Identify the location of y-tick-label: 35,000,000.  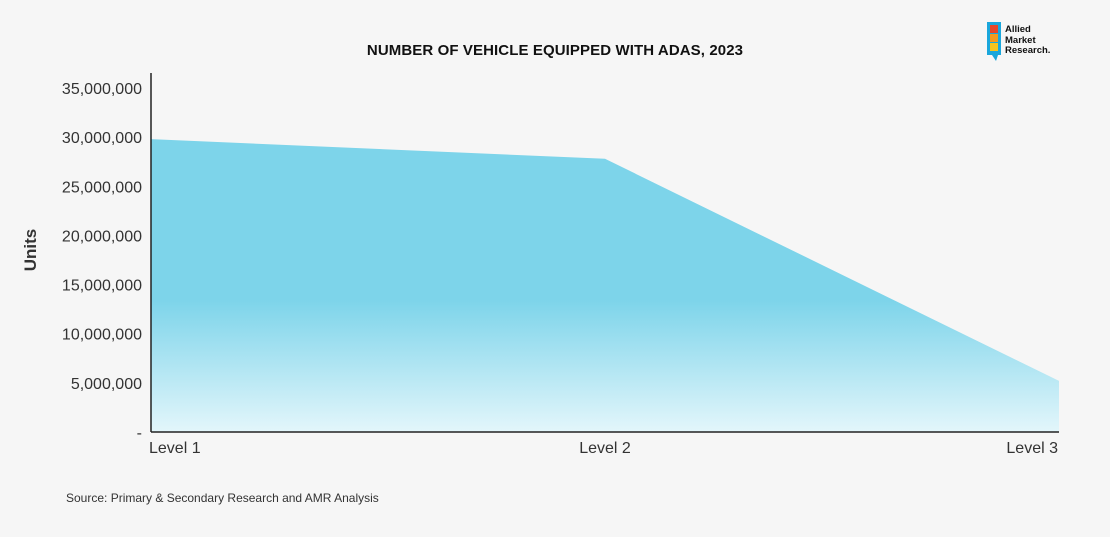
(102, 89).